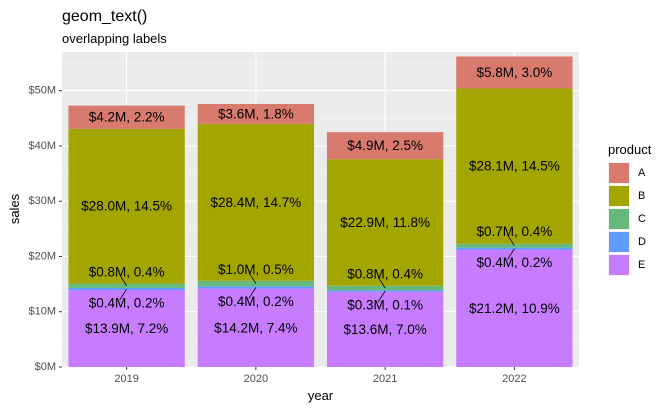 The height and width of the screenshot is (410, 672). I want to click on bar-segment-B-2020, so click(256, 202).